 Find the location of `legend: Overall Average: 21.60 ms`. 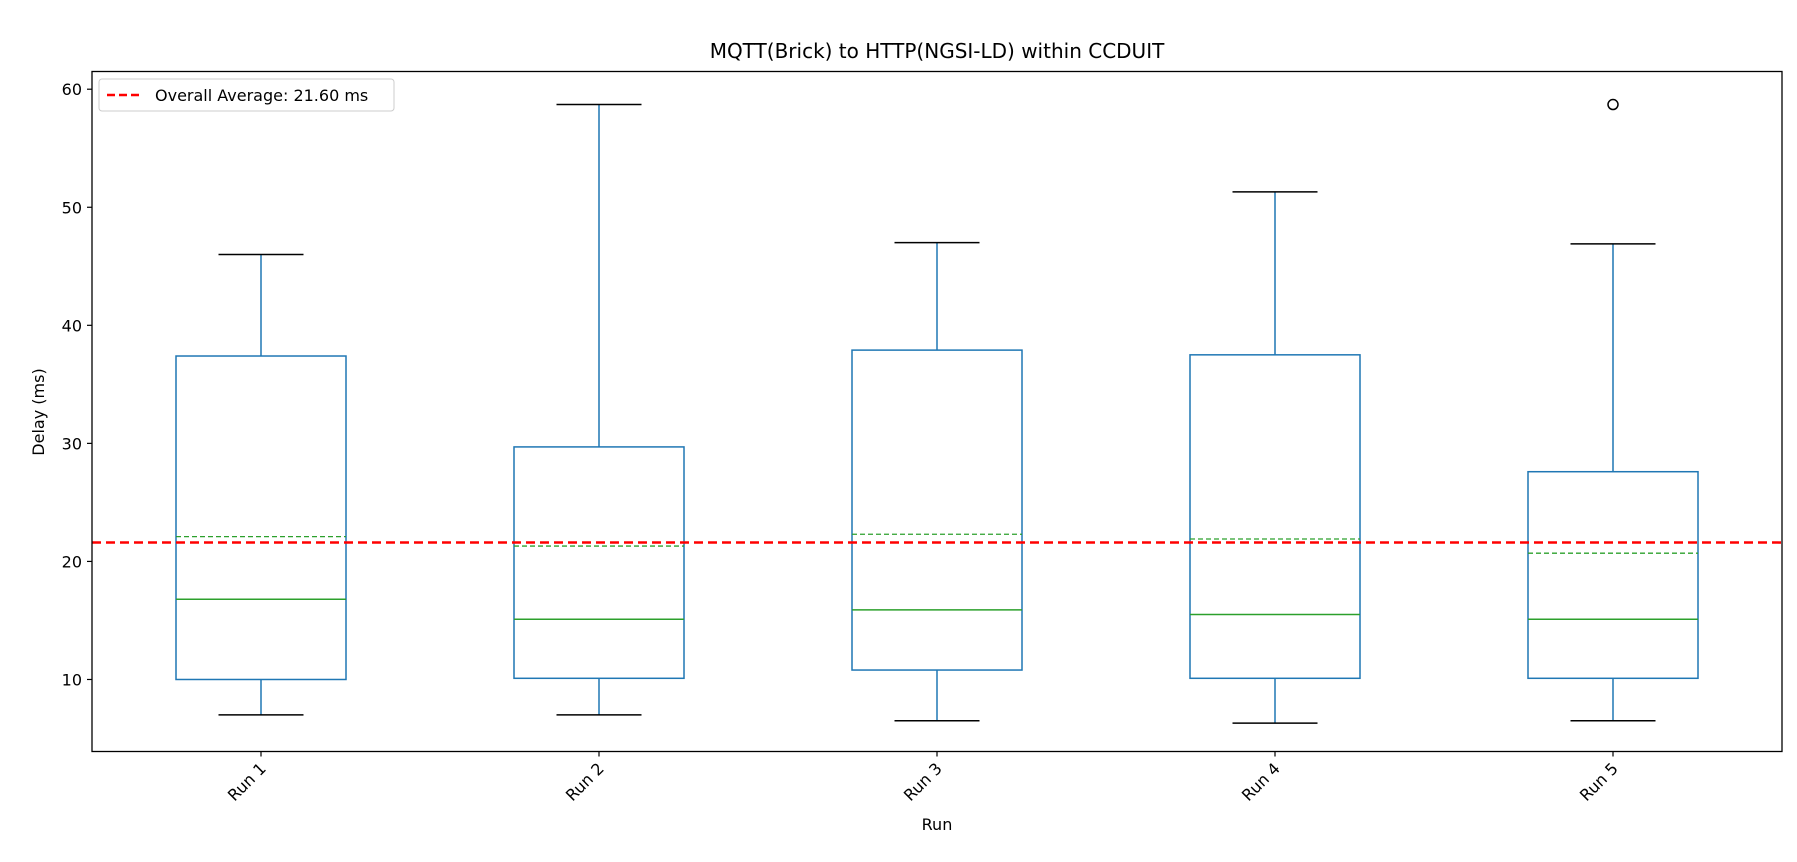

legend: Overall Average: 21.60 ms is located at coordinates (246, 95).